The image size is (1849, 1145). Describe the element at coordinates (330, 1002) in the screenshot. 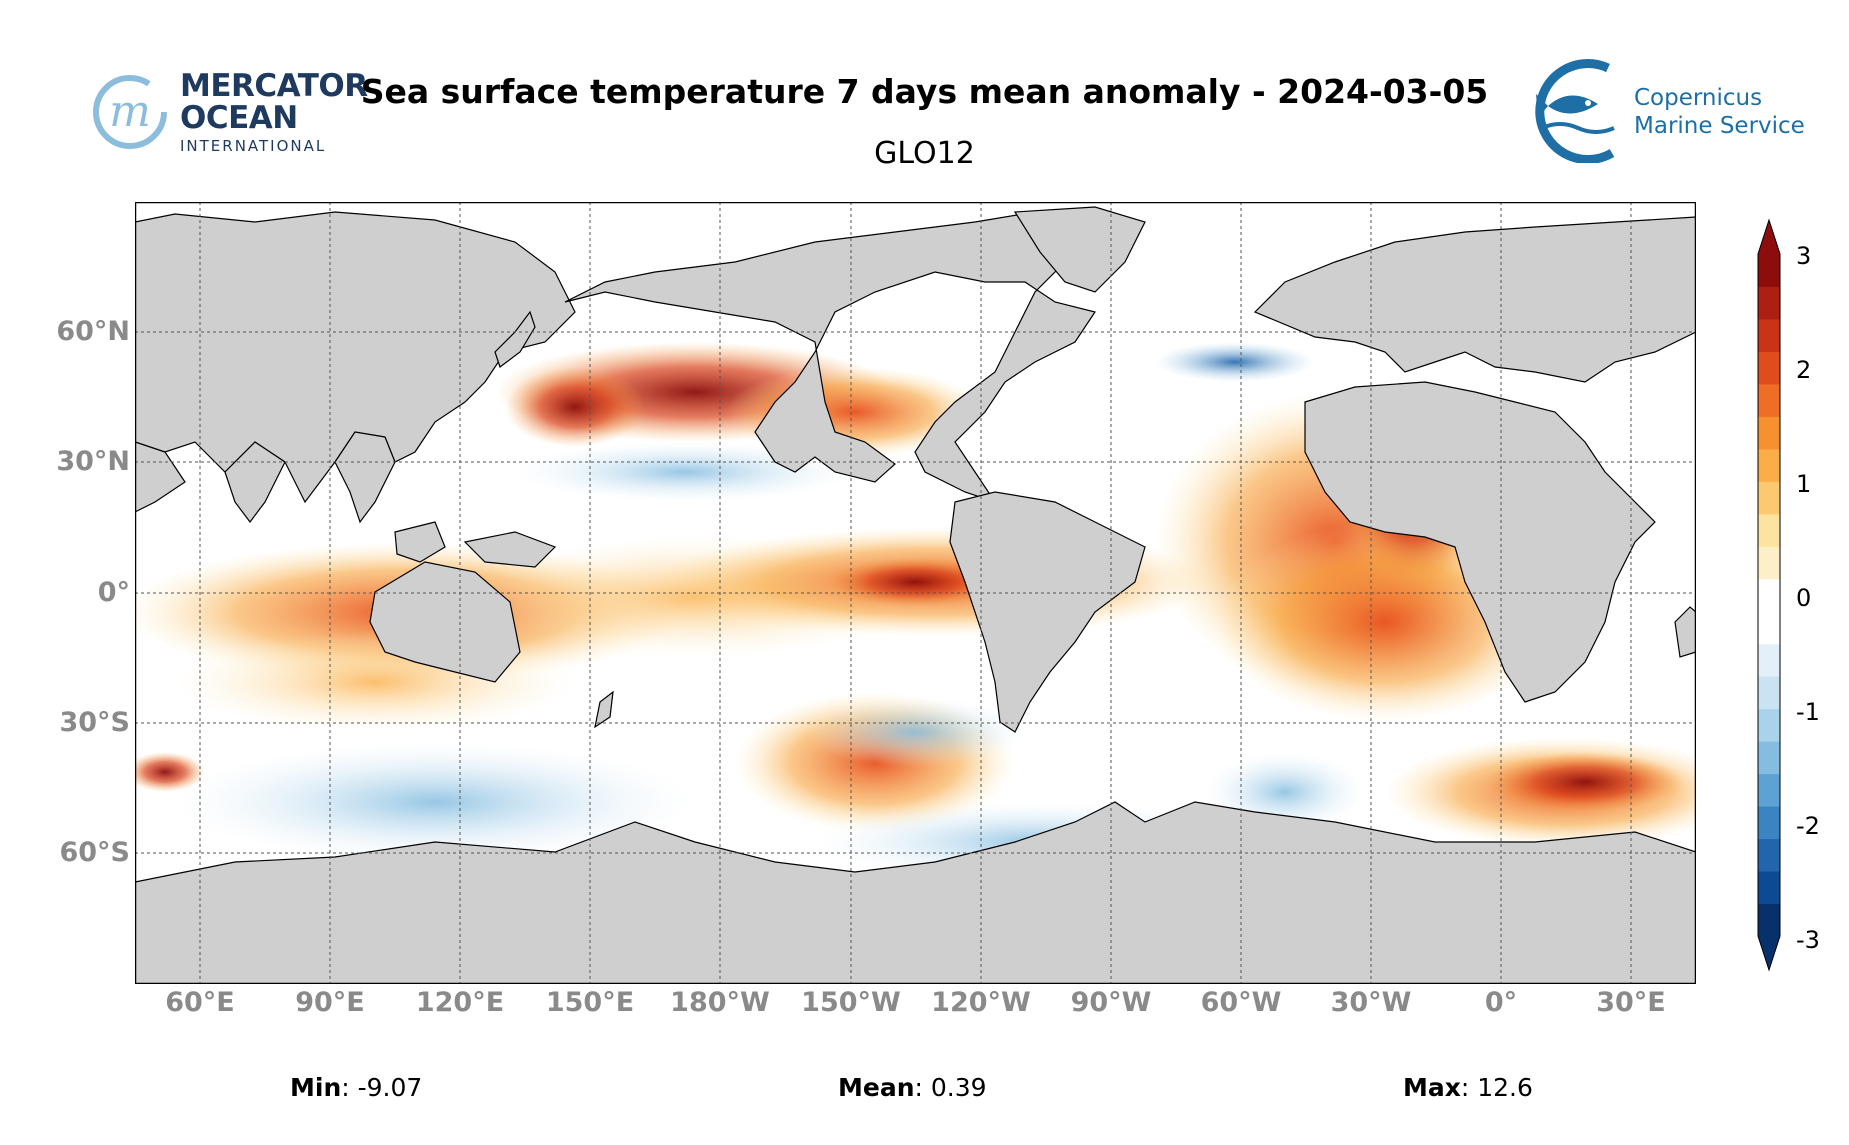

I see `lon-label-90e: 90°E` at that location.